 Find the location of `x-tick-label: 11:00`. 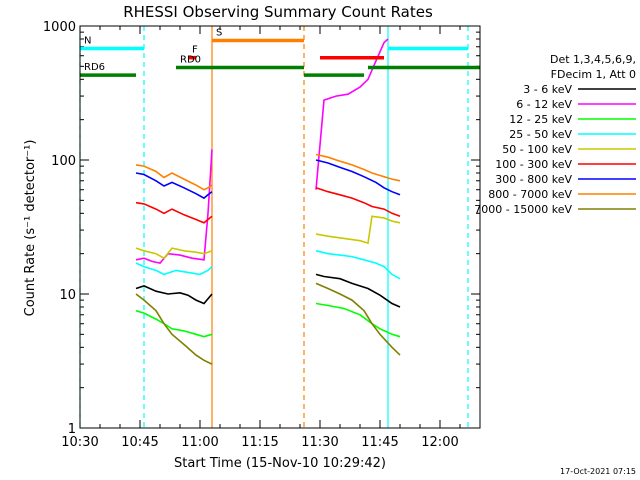

x-tick-label: 11:00 is located at coordinates (199, 442).